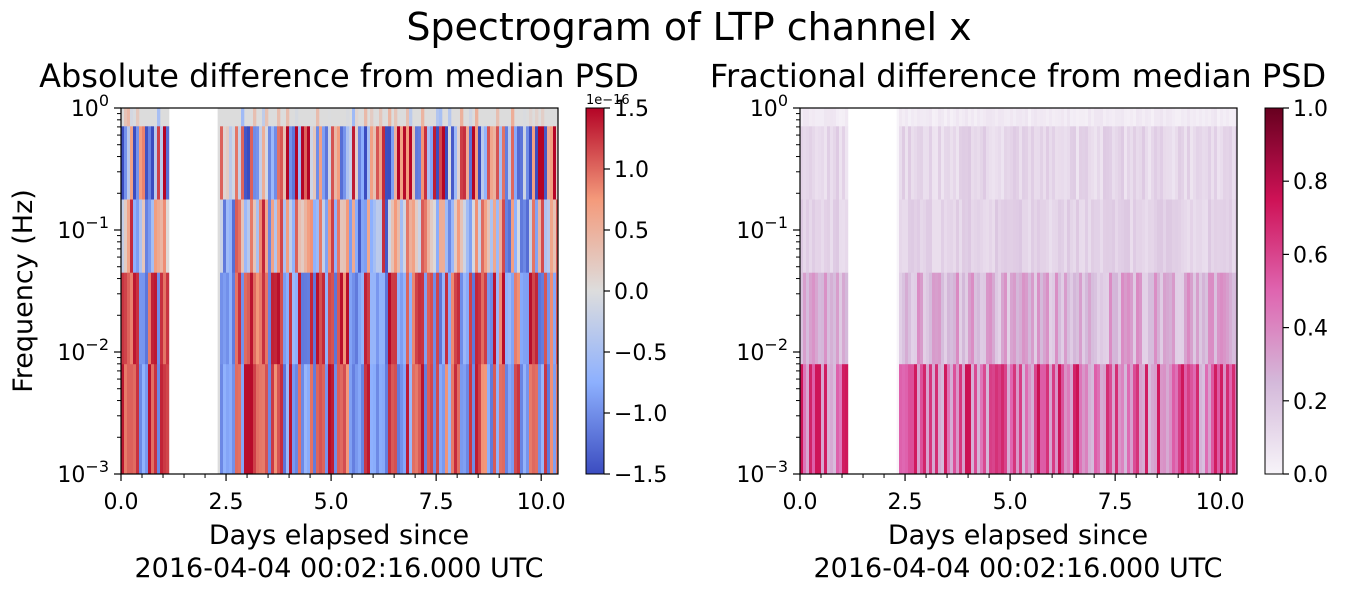 Image resolution: width=1351 pixels, height=593 pixels. Describe the element at coordinates (1310, 182) in the screenshot. I see `colorbar-tick-label: 0.8` at that location.